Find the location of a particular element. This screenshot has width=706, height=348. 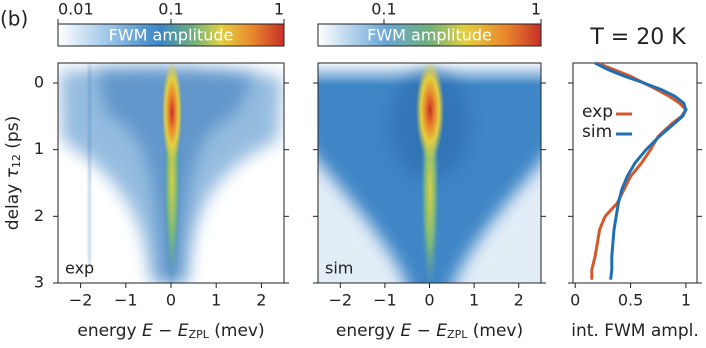

panel-tag: sim is located at coordinates (339, 268).